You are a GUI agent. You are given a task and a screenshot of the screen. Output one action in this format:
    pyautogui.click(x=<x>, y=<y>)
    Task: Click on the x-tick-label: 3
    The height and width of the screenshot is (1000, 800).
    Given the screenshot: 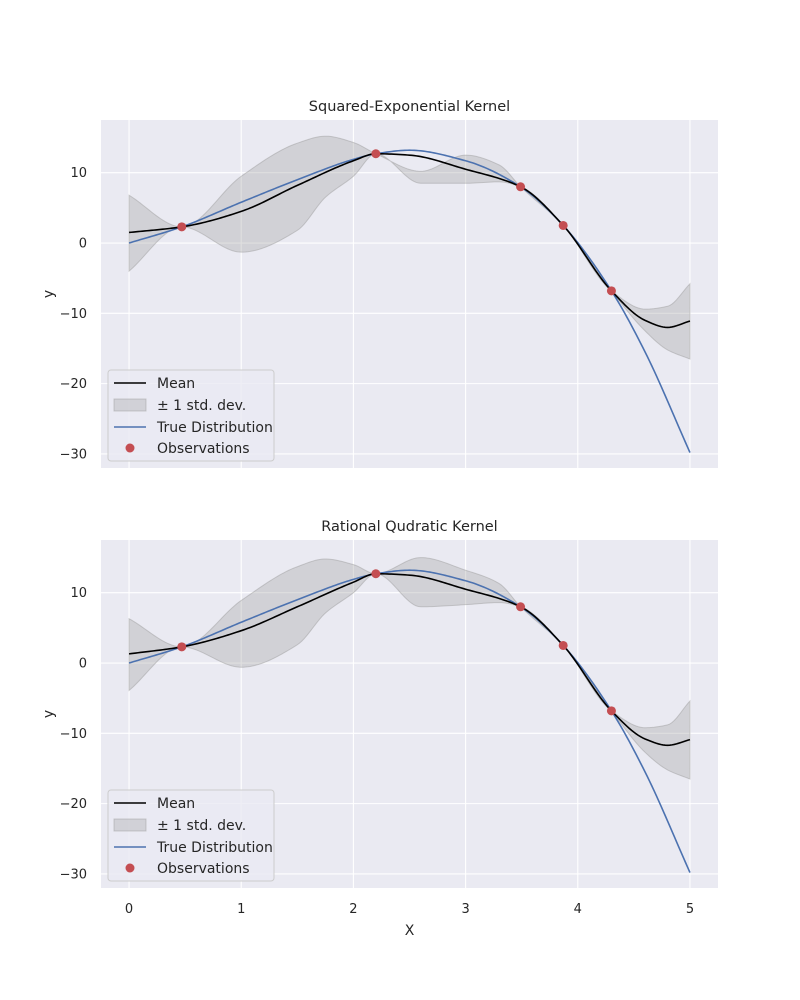 What is the action you would take?
    pyautogui.click(x=465, y=909)
    